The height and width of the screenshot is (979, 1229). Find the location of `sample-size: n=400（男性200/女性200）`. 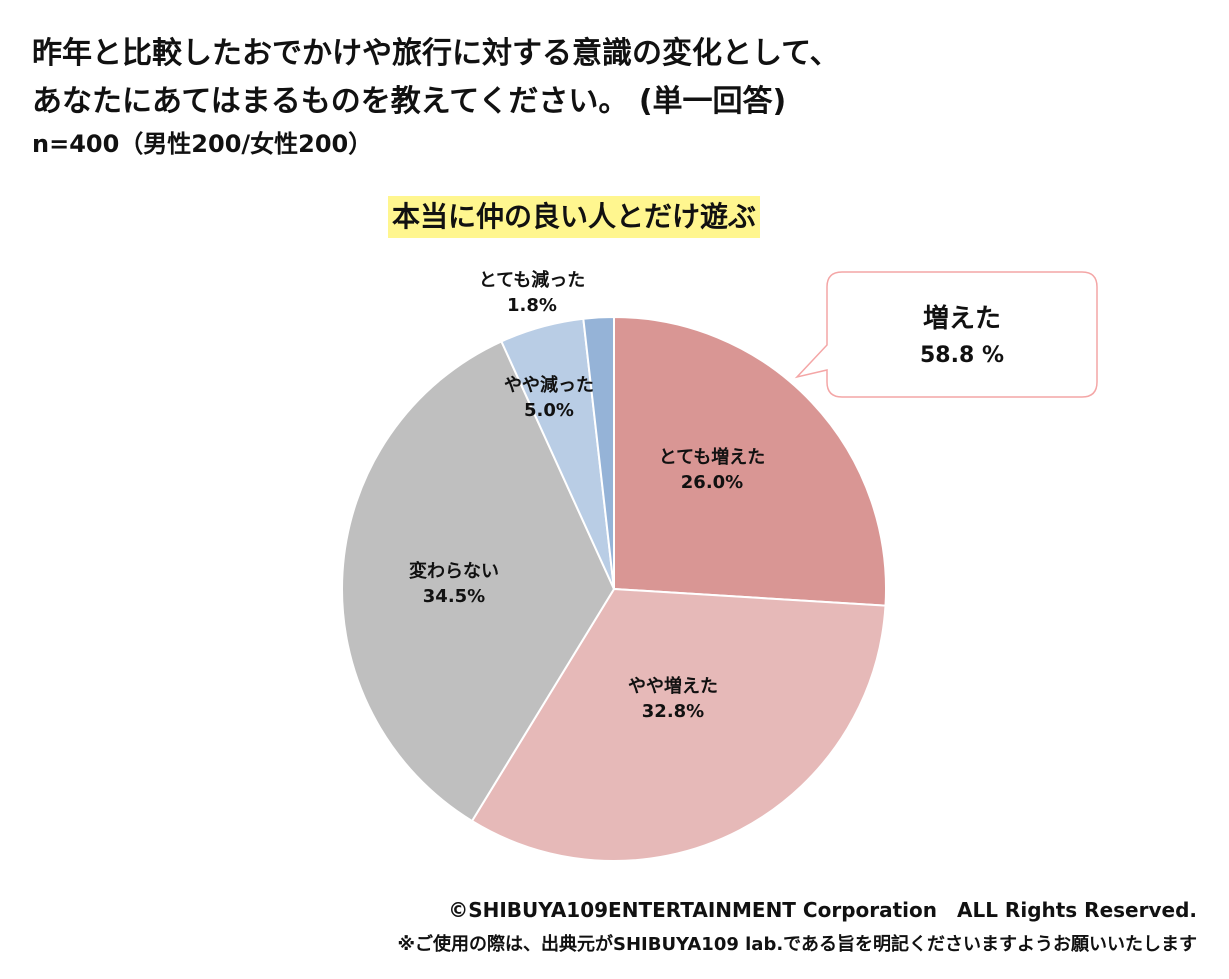

sample-size: n=400（男性200/女性200） is located at coordinates (202, 144).